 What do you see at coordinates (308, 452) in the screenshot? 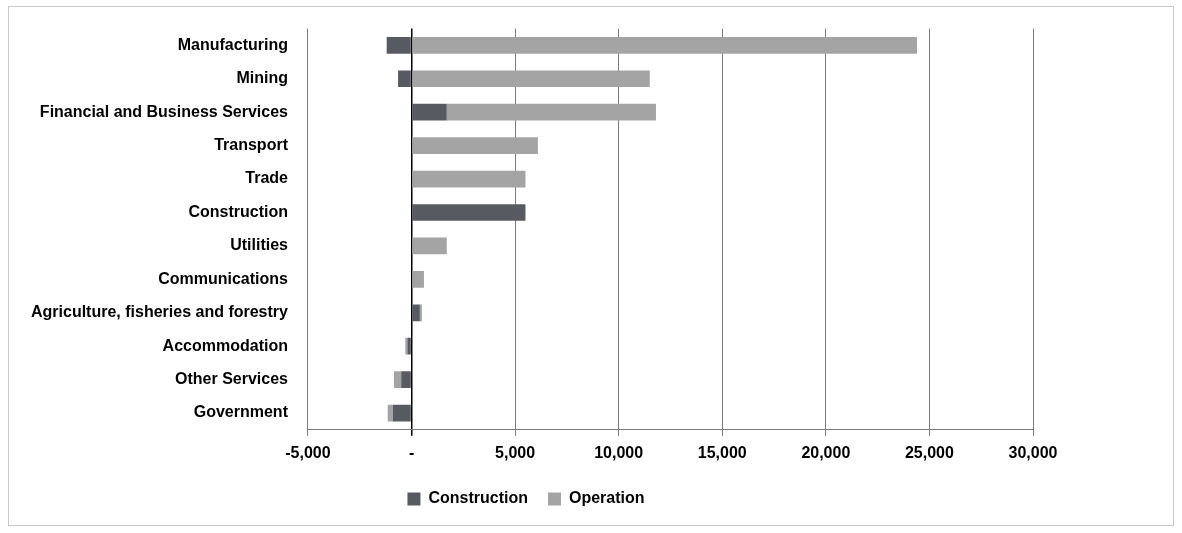
I see `x-tick-label: -5,000` at bounding box center [308, 452].